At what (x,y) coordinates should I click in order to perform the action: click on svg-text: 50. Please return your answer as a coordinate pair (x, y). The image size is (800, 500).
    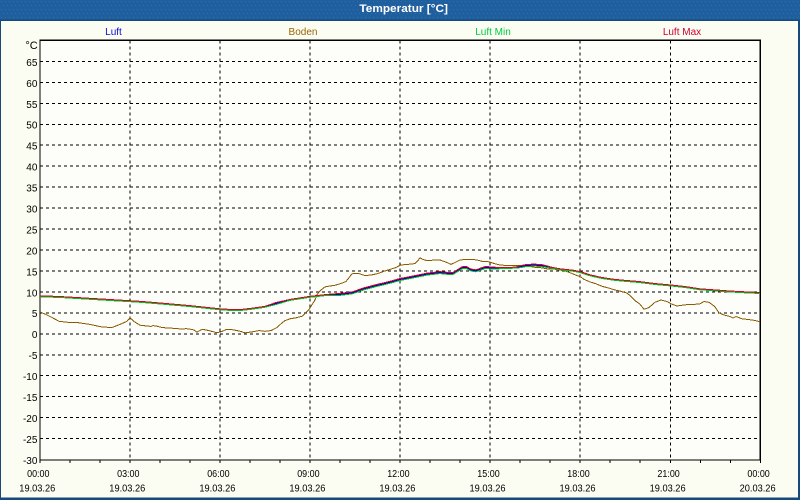
    Looking at the image, I should click on (32, 126).